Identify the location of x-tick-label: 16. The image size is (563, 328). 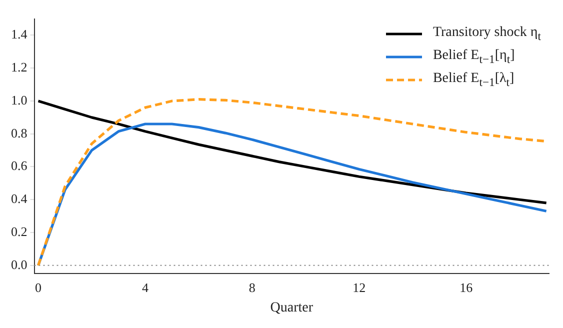
(467, 287).